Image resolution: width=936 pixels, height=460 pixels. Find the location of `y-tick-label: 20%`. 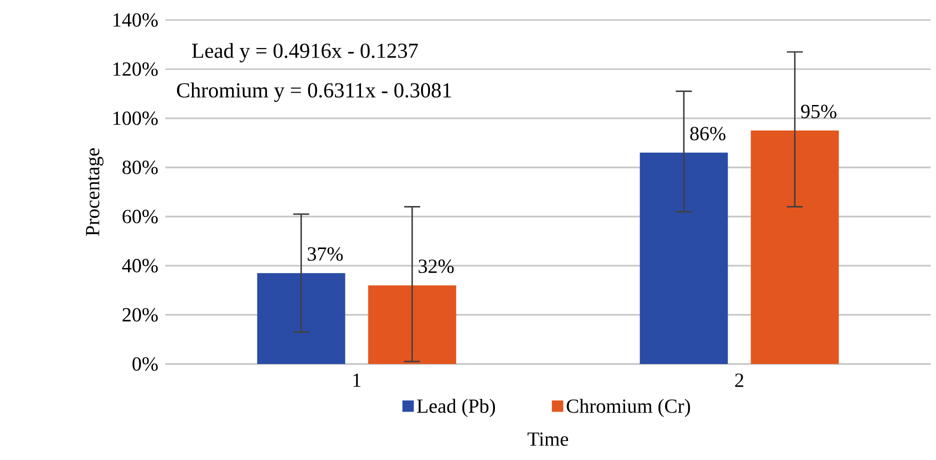

y-tick-label: 20% is located at coordinates (140, 315).